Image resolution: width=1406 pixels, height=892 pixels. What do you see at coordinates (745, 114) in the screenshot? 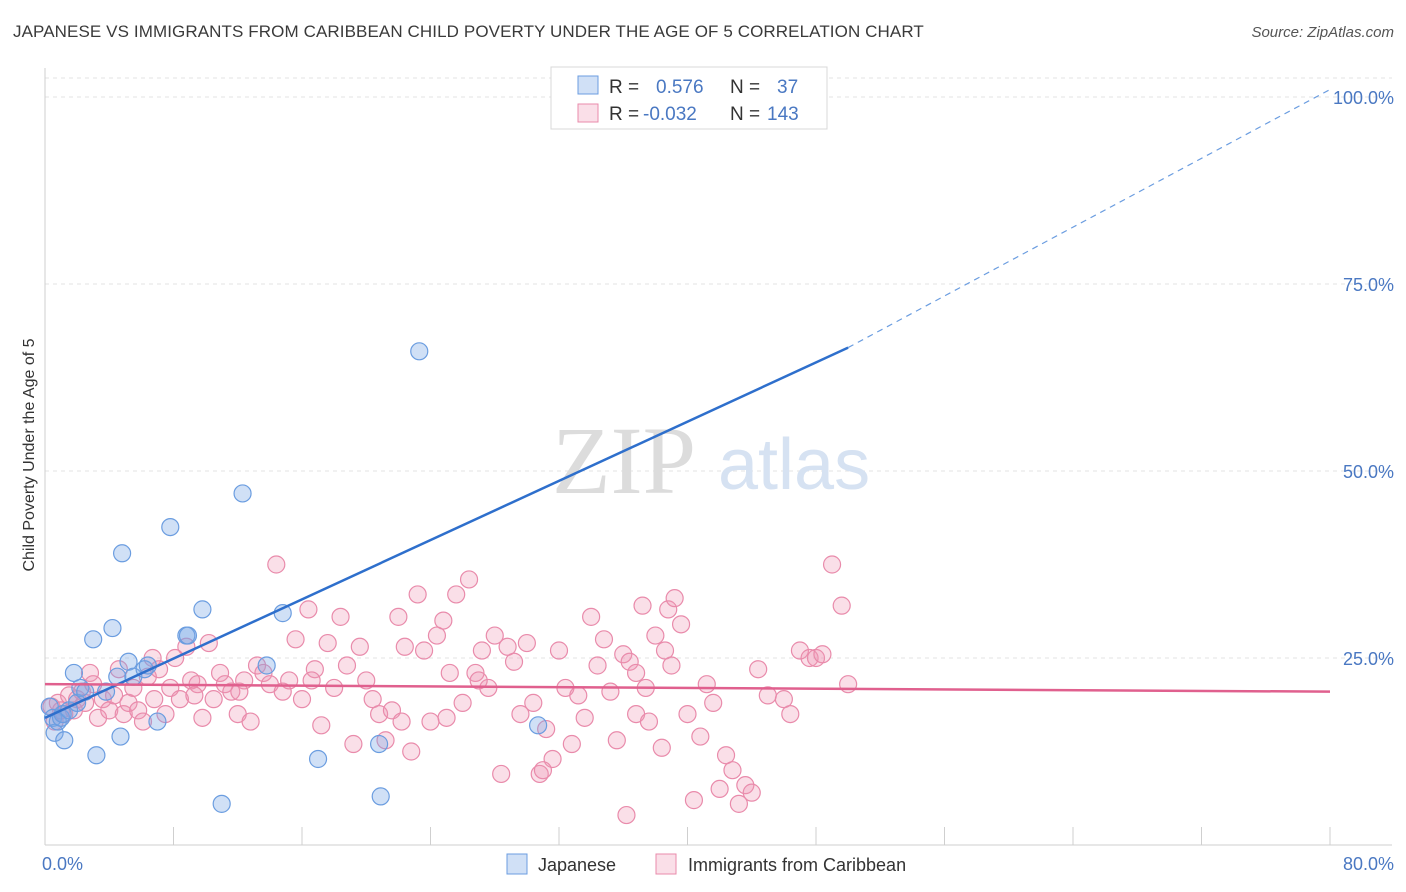
I see `legend-n-label-caribbean: N =` at bounding box center [745, 114].